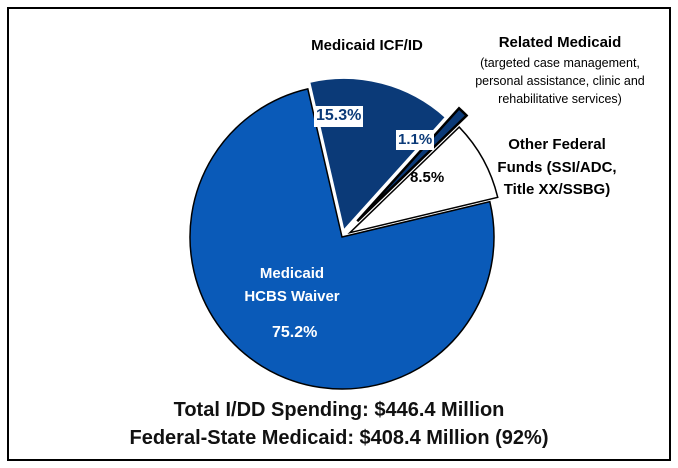  Describe the element at coordinates (560, 42) in the screenshot. I see `category-label: Related Medicaid` at that location.